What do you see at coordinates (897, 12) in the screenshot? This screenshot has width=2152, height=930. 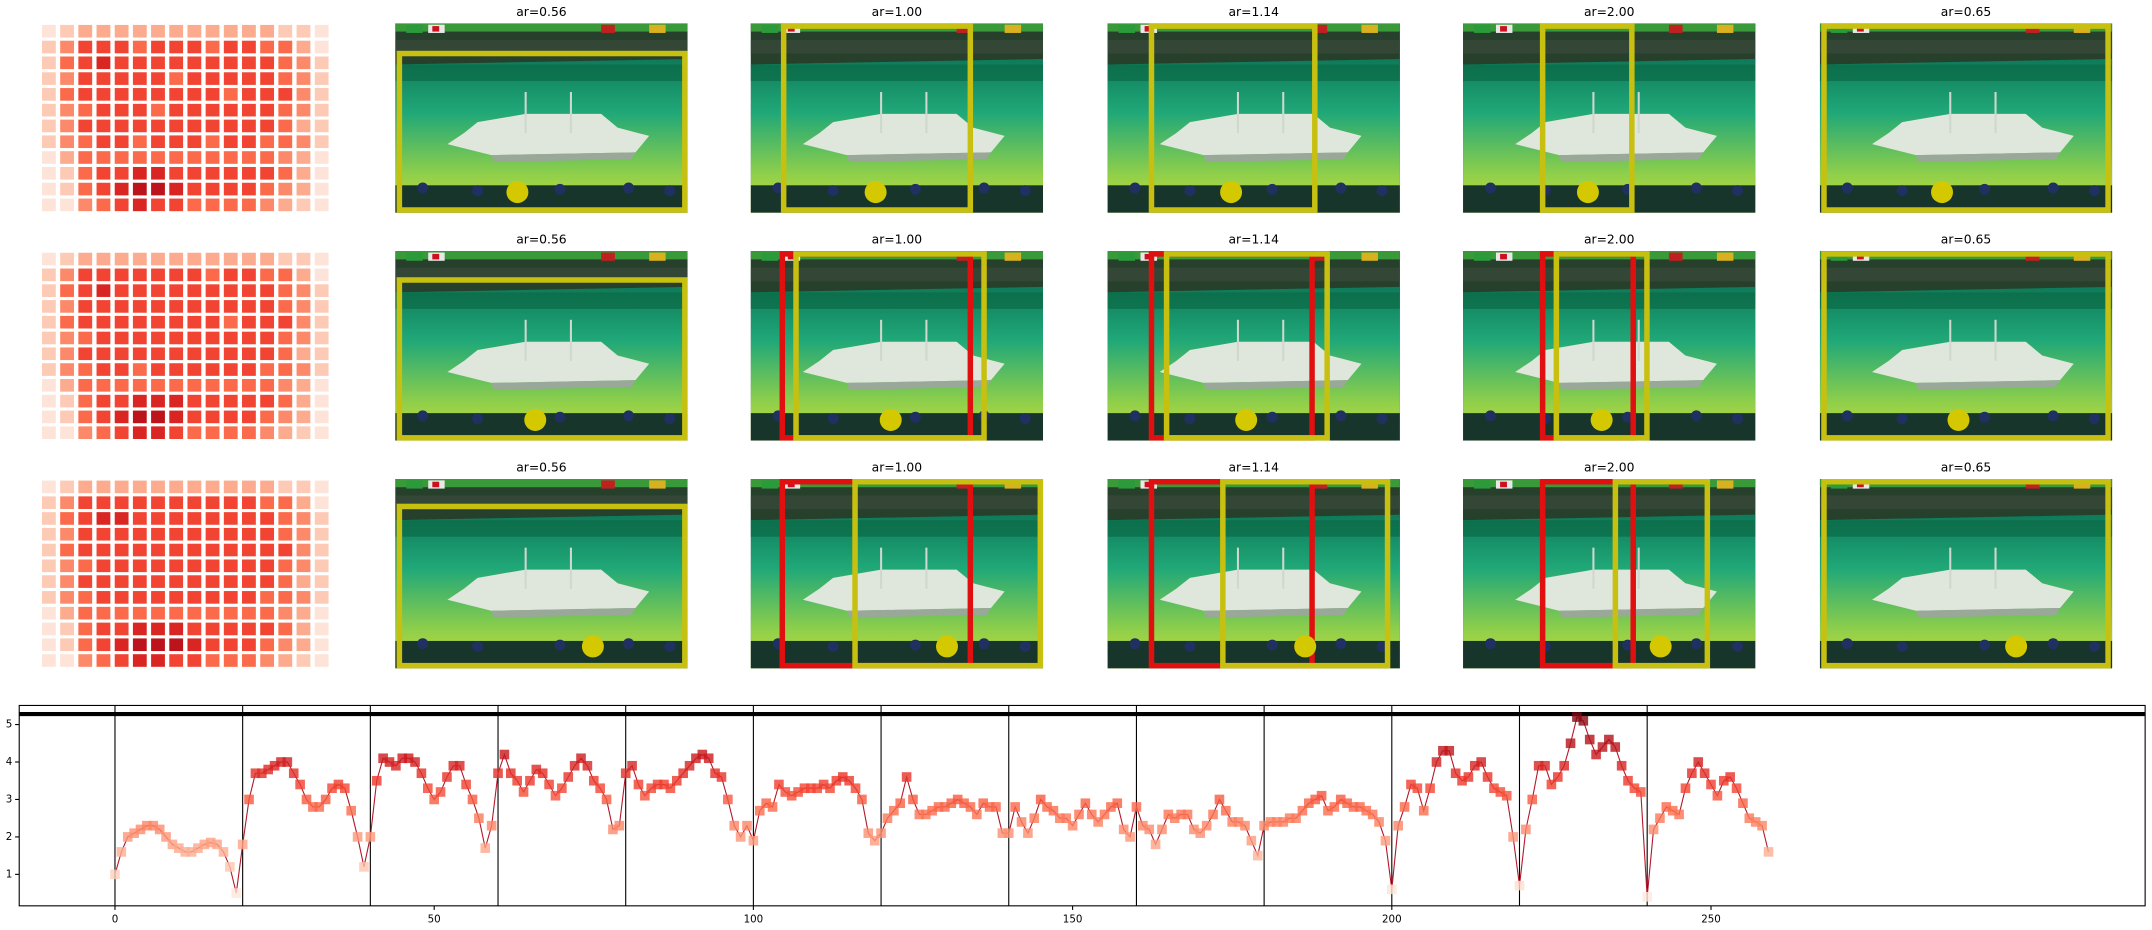 I see `panel-title: ar=1.00` at bounding box center [897, 12].